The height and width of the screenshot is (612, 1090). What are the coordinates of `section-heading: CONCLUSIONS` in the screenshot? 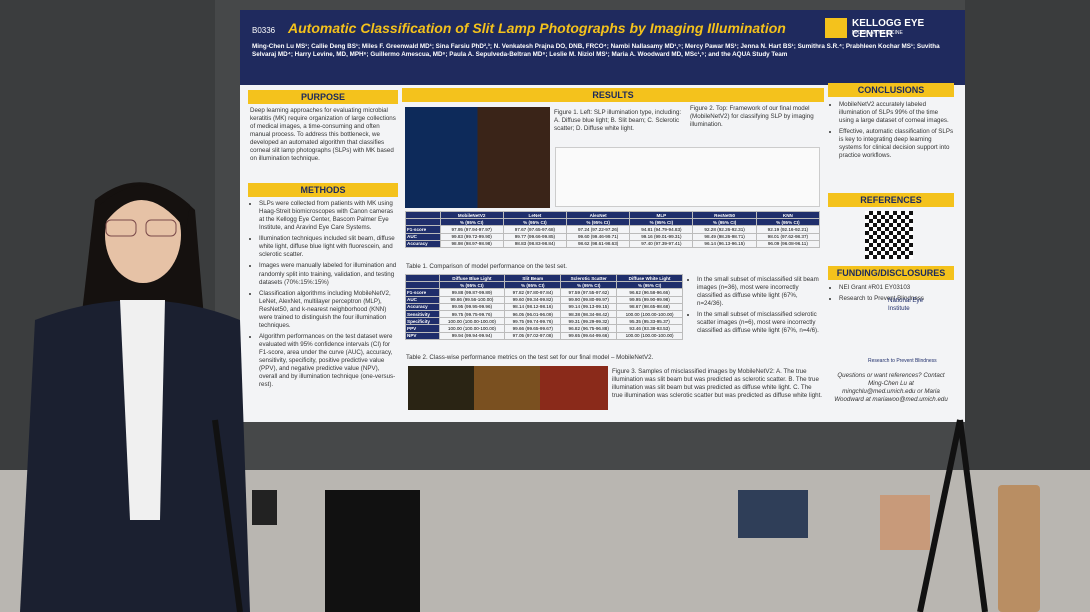 It's located at (891, 90).